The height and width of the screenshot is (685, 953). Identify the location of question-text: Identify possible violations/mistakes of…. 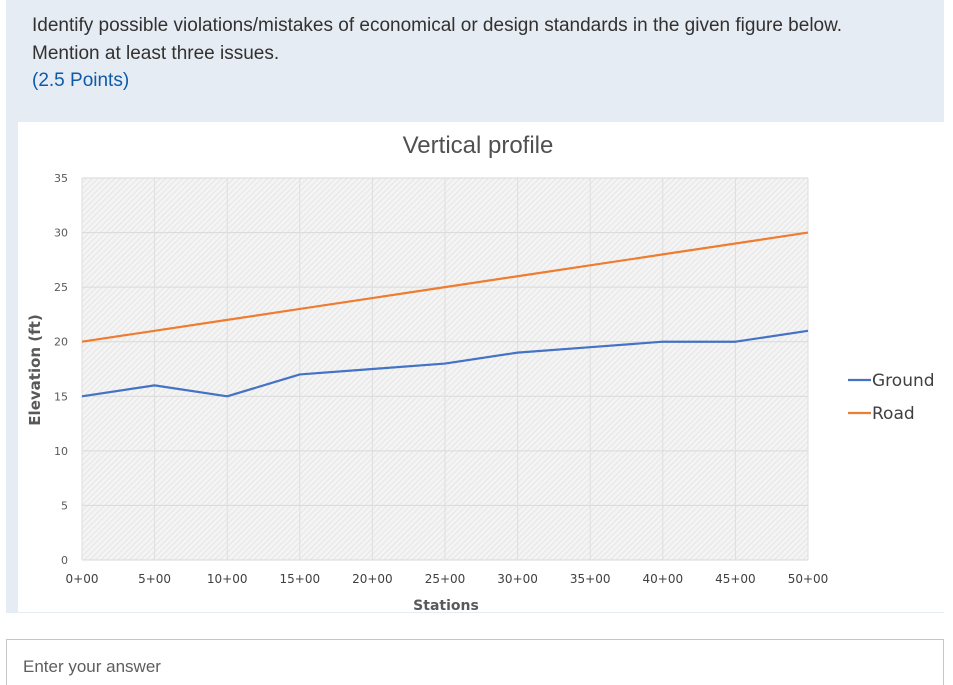
(437, 39).